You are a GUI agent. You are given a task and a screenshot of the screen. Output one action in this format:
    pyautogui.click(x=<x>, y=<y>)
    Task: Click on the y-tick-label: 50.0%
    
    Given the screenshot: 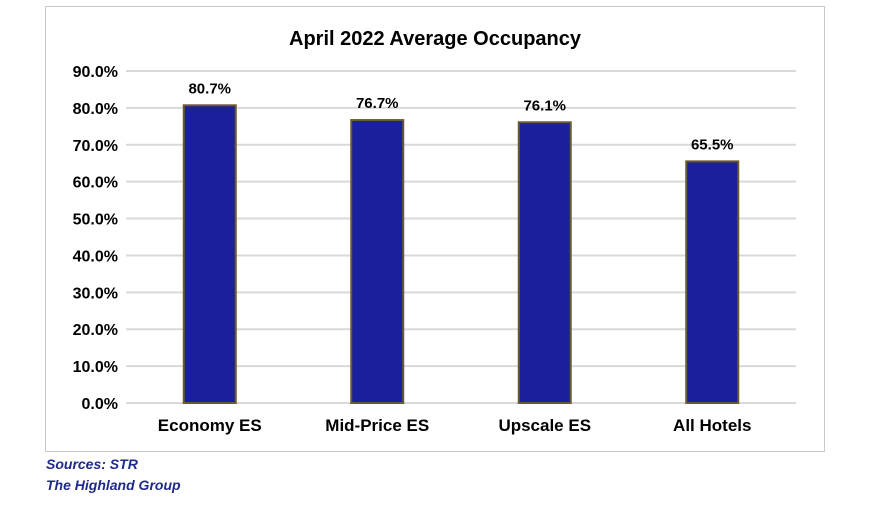 What is the action you would take?
    pyautogui.click(x=95, y=220)
    